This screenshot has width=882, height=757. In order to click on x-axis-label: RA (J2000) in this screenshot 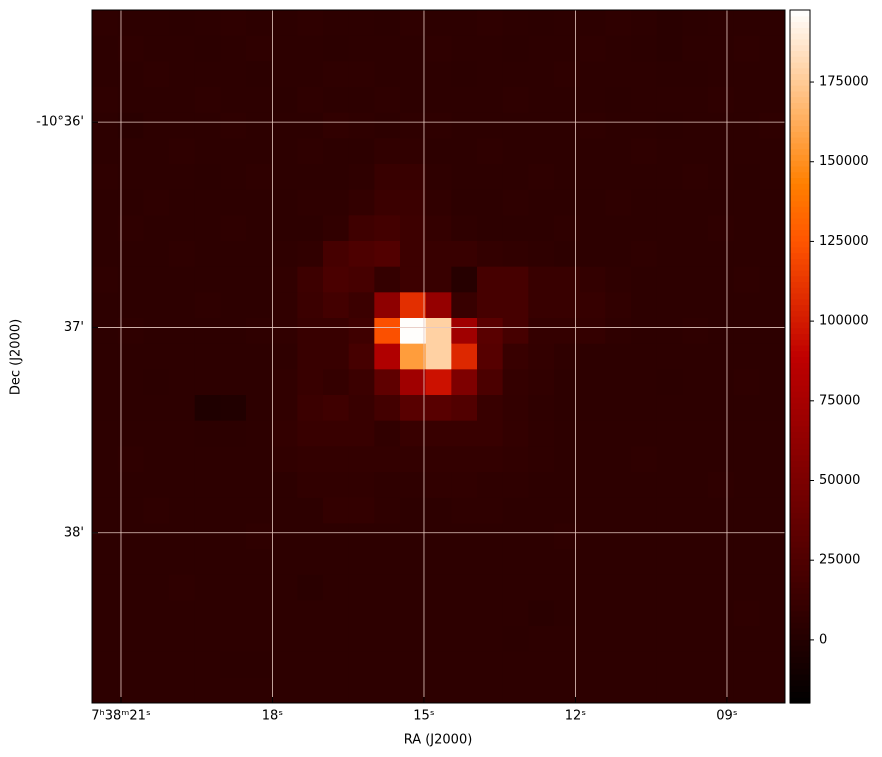, I will do `click(438, 740)`.